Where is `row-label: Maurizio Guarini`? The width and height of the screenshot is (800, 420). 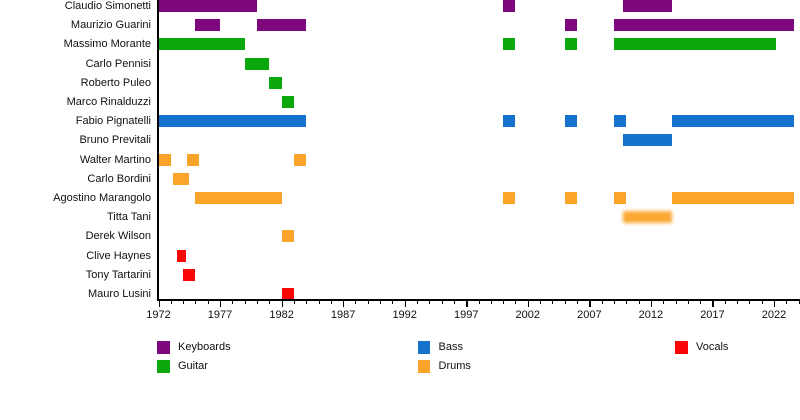 row-label: Maurizio Guarini is located at coordinates (110, 25).